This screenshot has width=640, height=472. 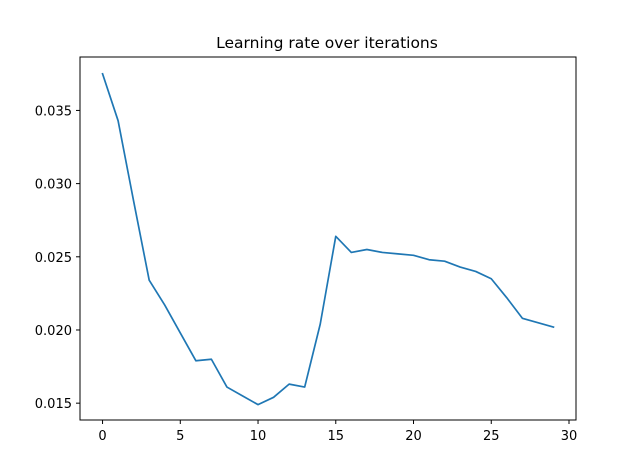 What do you see at coordinates (53, 404) in the screenshot?
I see `y-tick-label: 0.015` at bounding box center [53, 404].